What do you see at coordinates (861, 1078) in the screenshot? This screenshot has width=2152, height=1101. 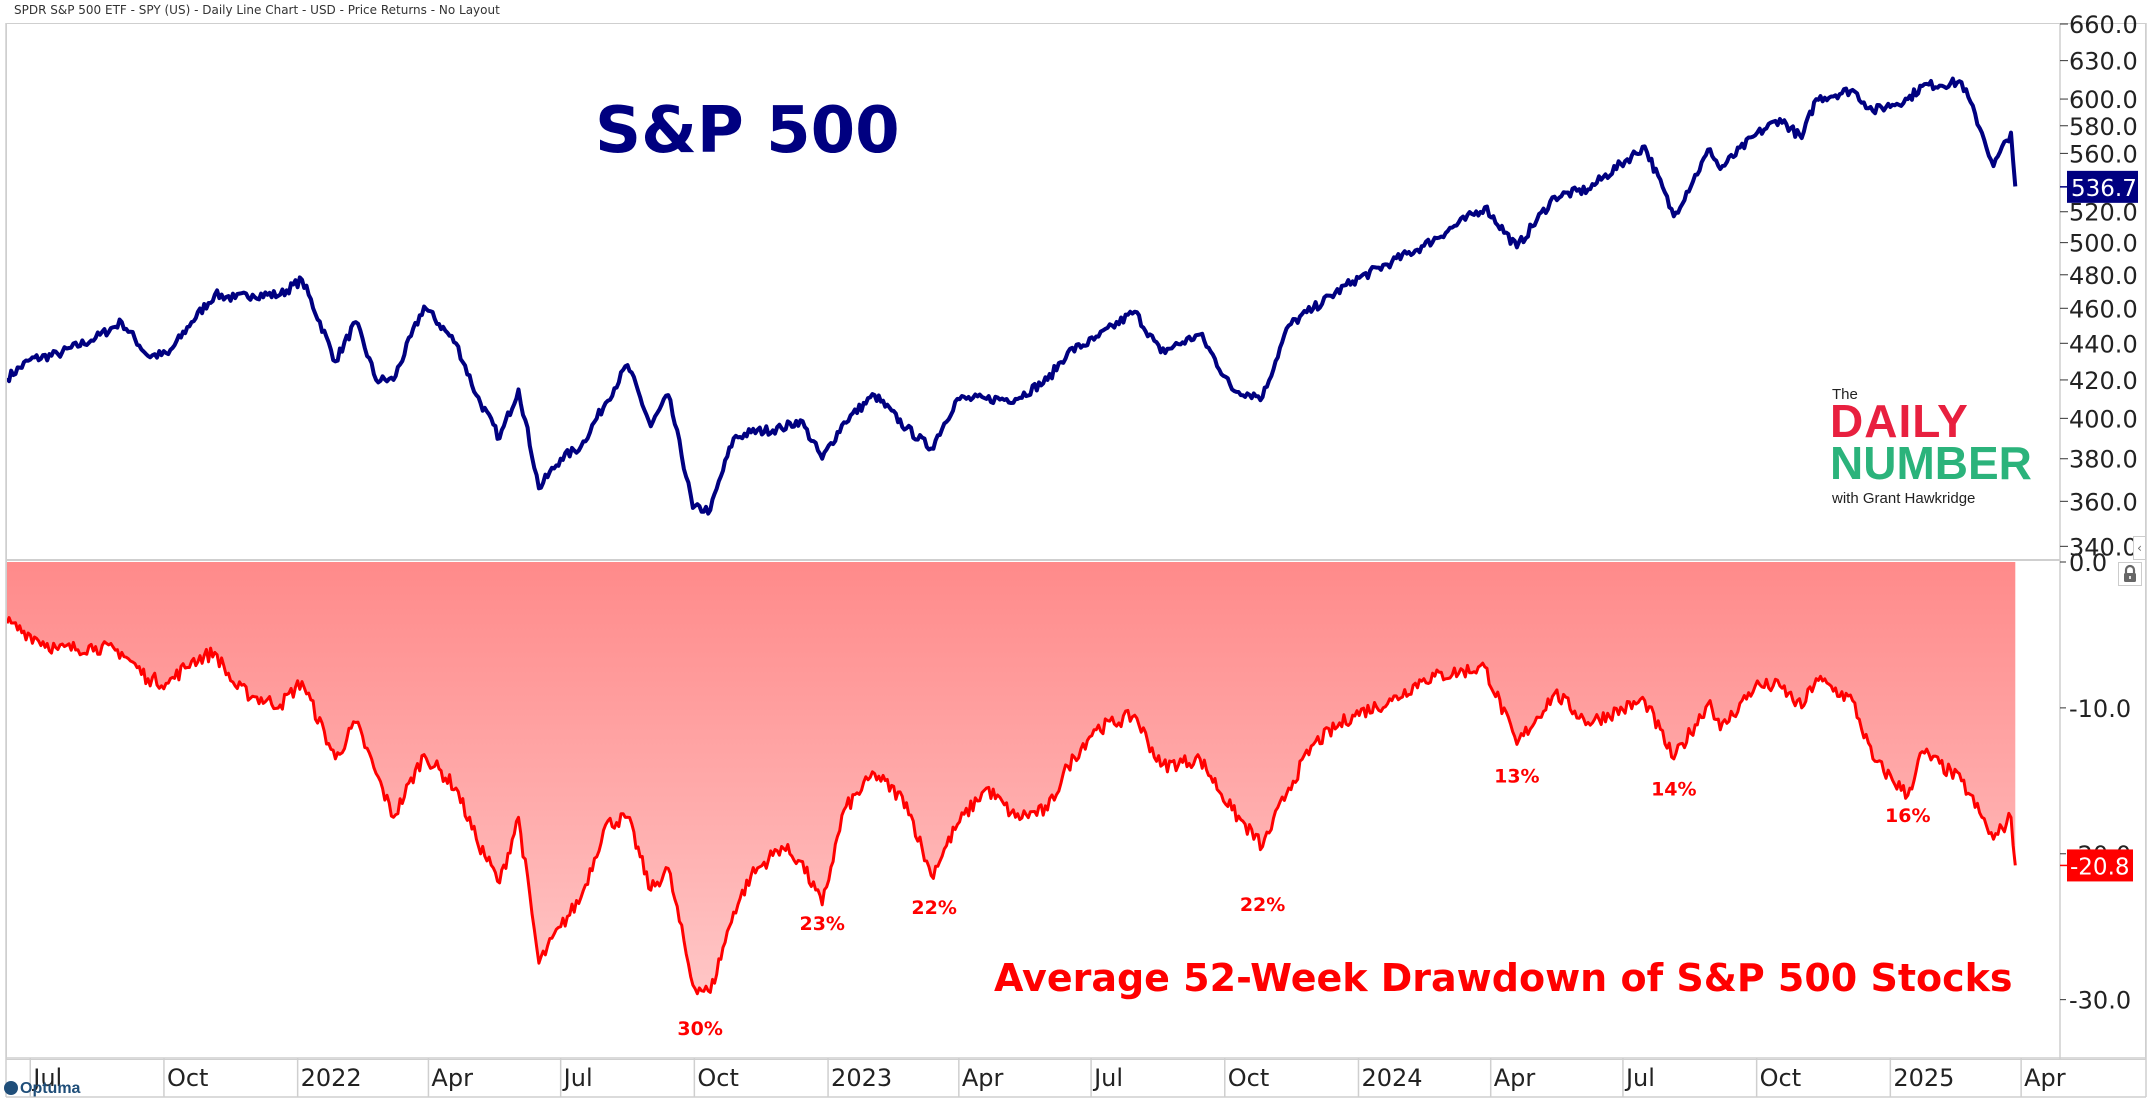 I see `xtick-label: 2023` at bounding box center [861, 1078].